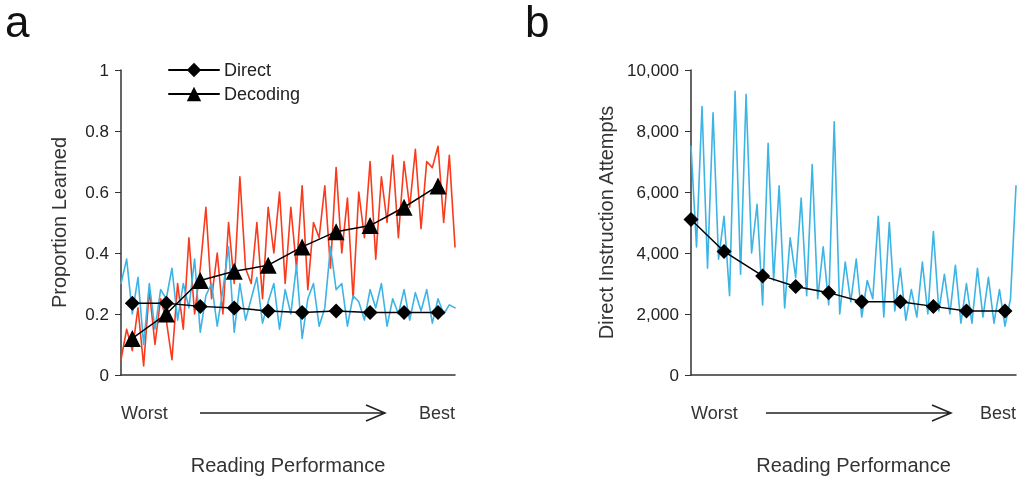 This screenshot has height=480, width=1022. What do you see at coordinates (657, 314) in the screenshot?
I see `y-tick-label: 2,000` at bounding box center [657, 314].